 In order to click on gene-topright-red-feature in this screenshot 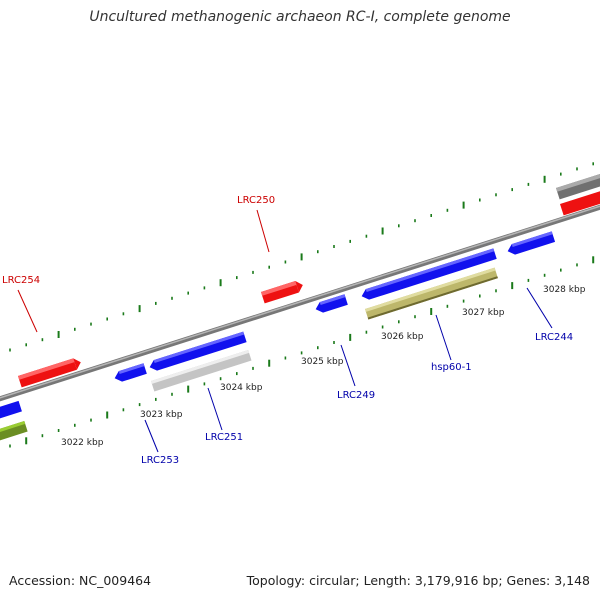, I will do `click(580, 200)`.